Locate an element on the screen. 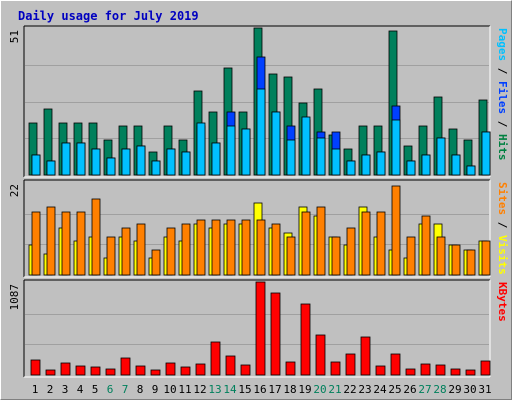  x-tick-label: 24 is located at coordinates (380, 389).